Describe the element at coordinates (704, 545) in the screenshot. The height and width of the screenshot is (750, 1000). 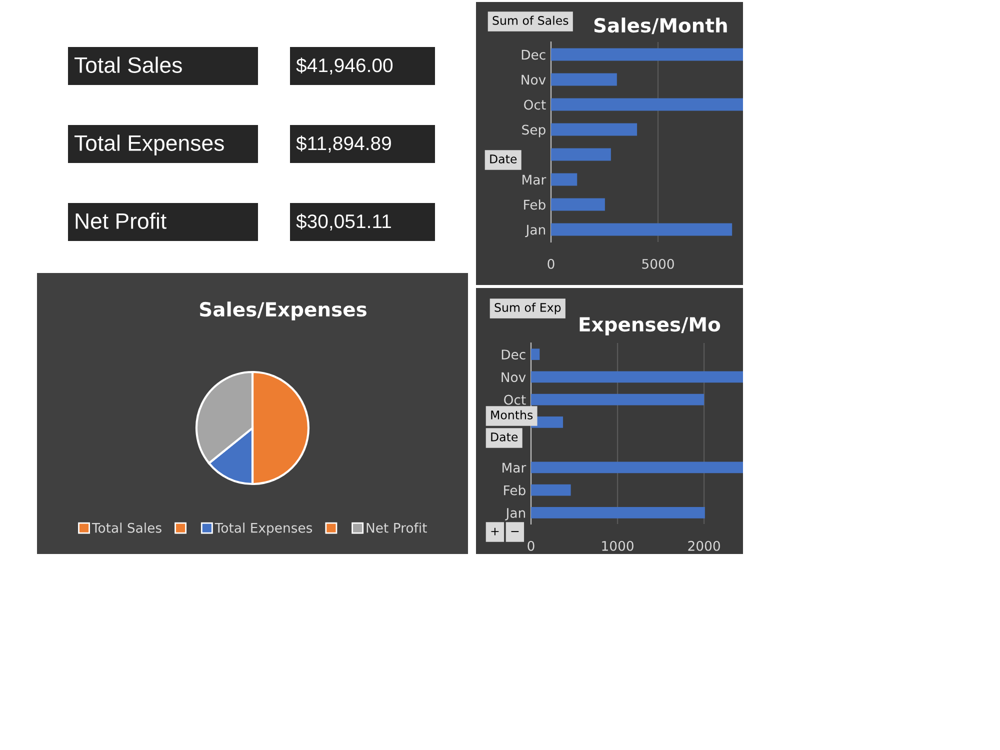
I see `x-tick-label: 2000` at that location.